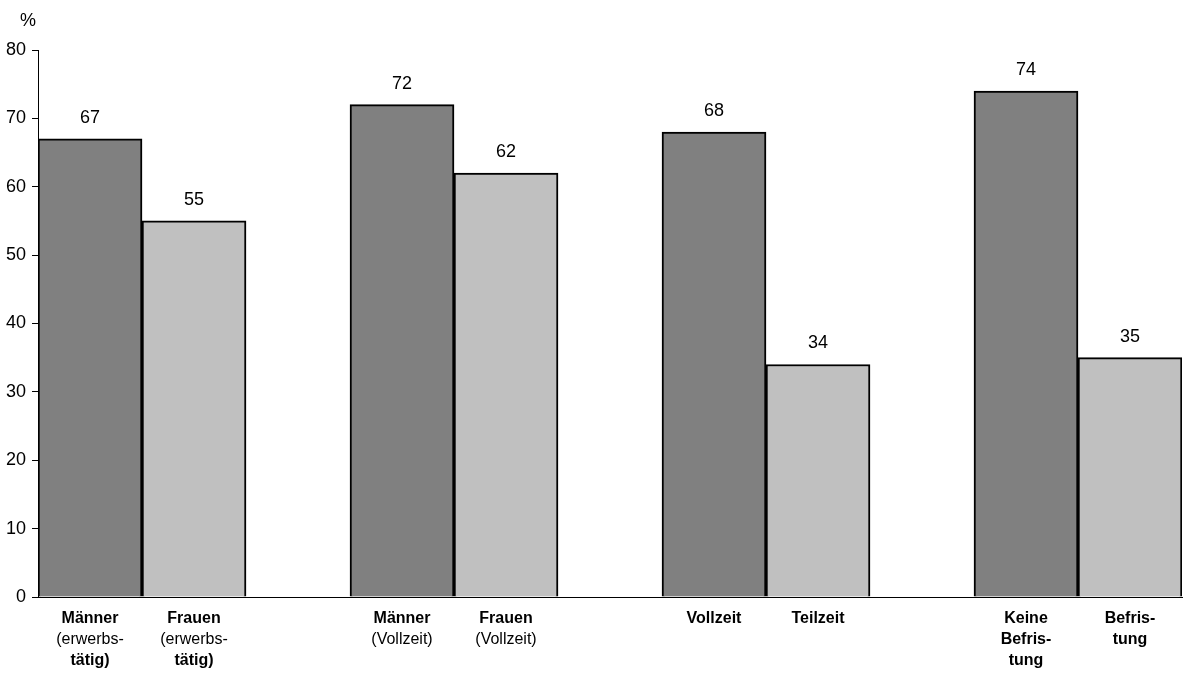  Describe the element at coordinates (818, 618) in the screenshot. I see `x-tick-label: Teilzeit` at that location.